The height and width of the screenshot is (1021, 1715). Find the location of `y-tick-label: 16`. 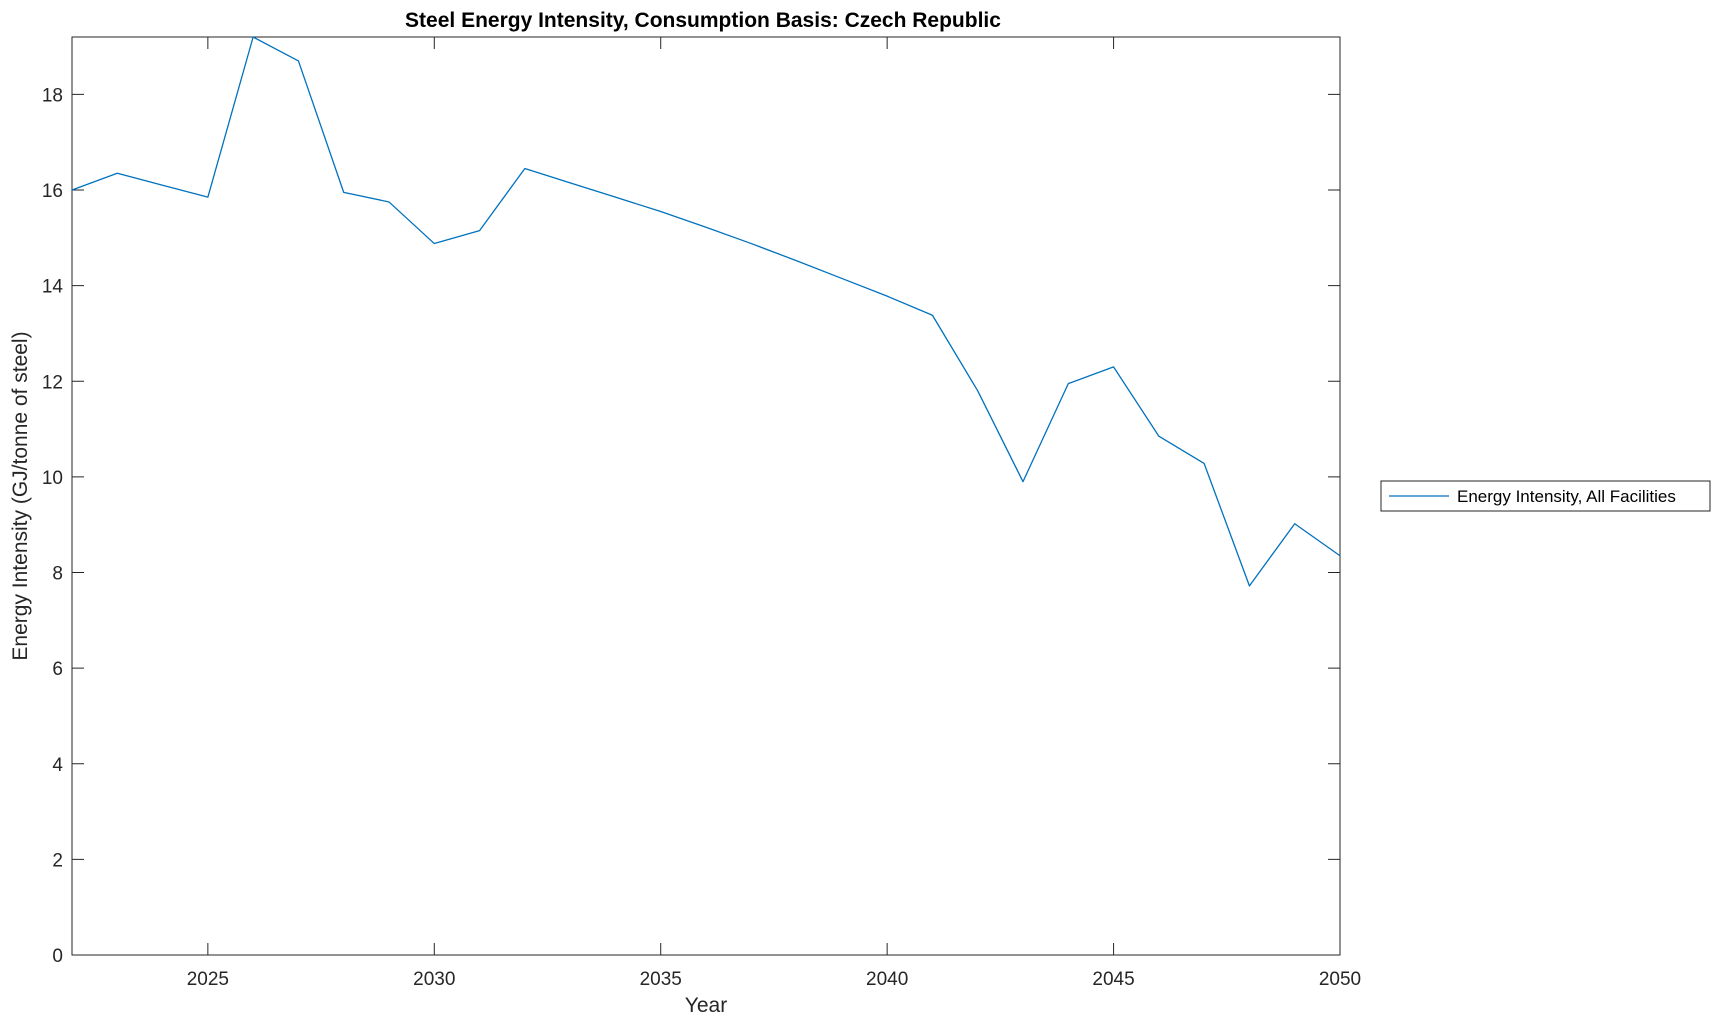

y-tick-label: 16 is located at coordinates (52, 191).